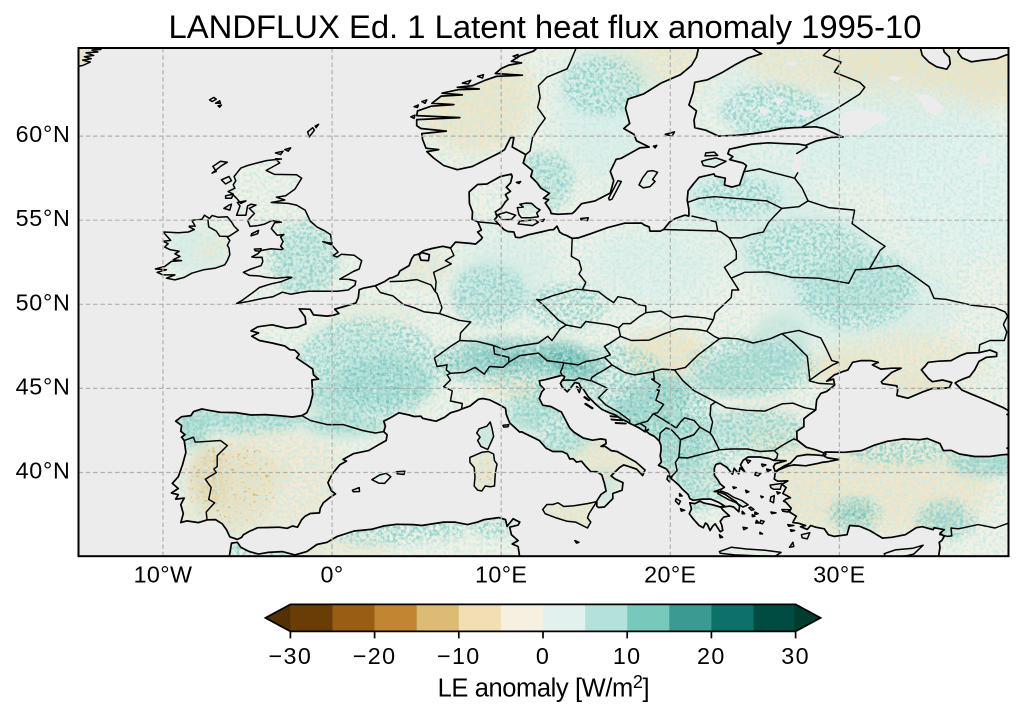 The image size is (1022, 718). I want to click on svg-text: 0, so click(543, 656).